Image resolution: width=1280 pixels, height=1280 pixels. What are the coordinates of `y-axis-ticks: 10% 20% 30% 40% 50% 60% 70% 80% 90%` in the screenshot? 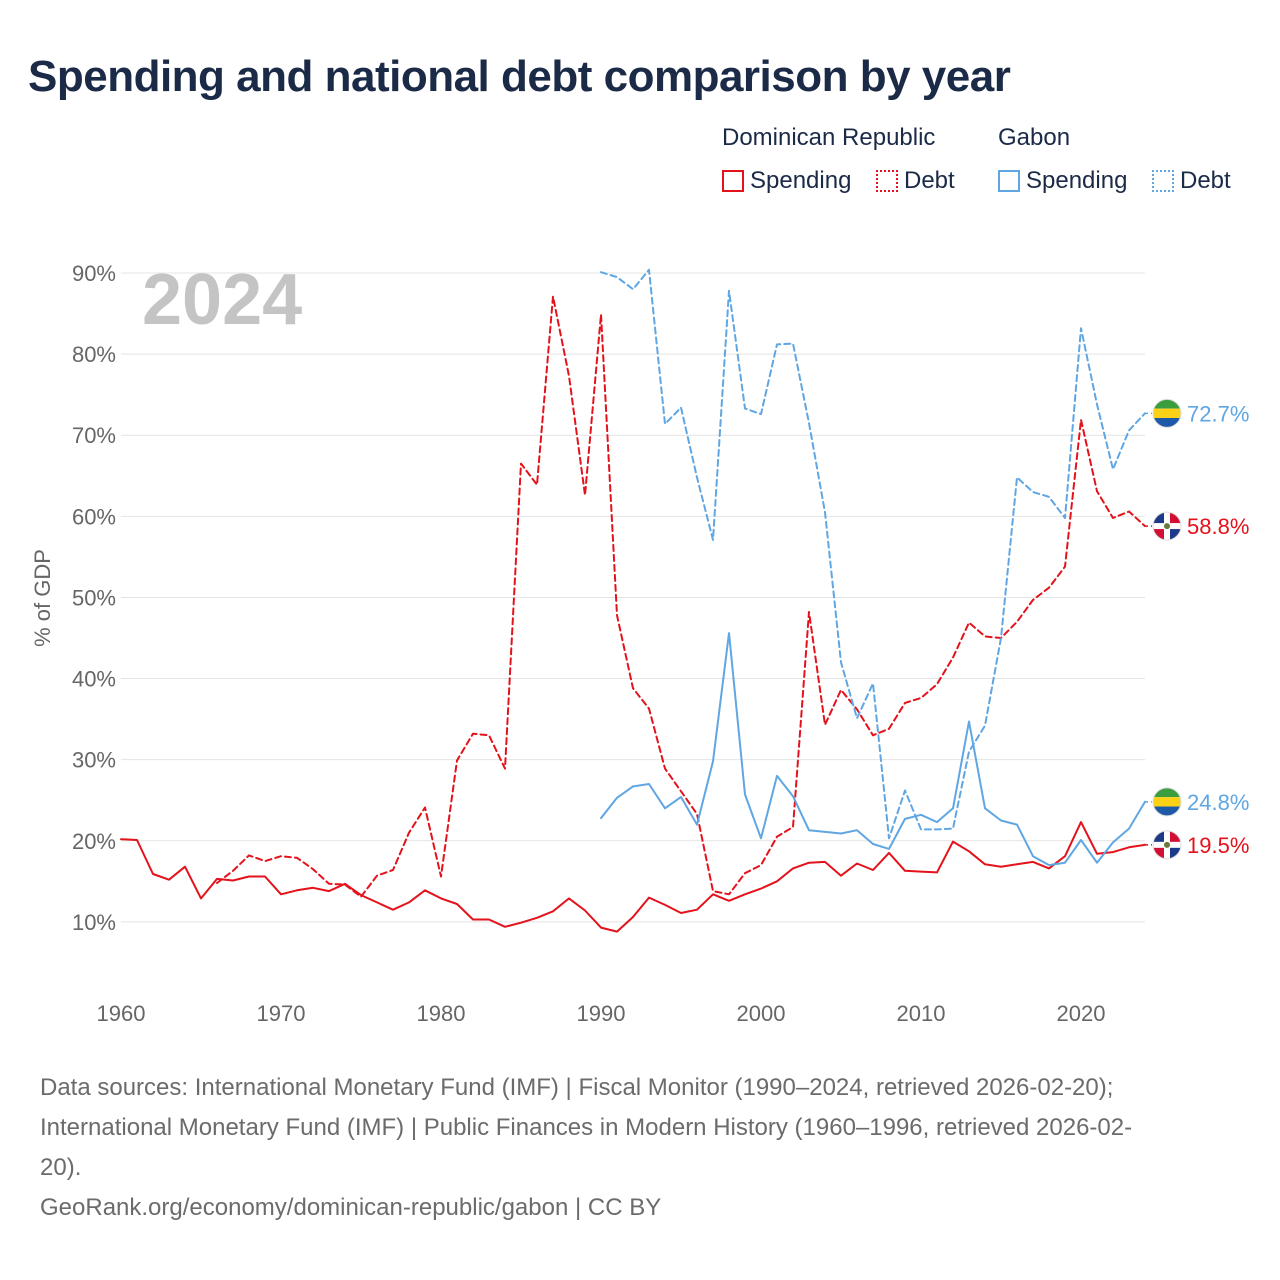 It's located at (94, 598).